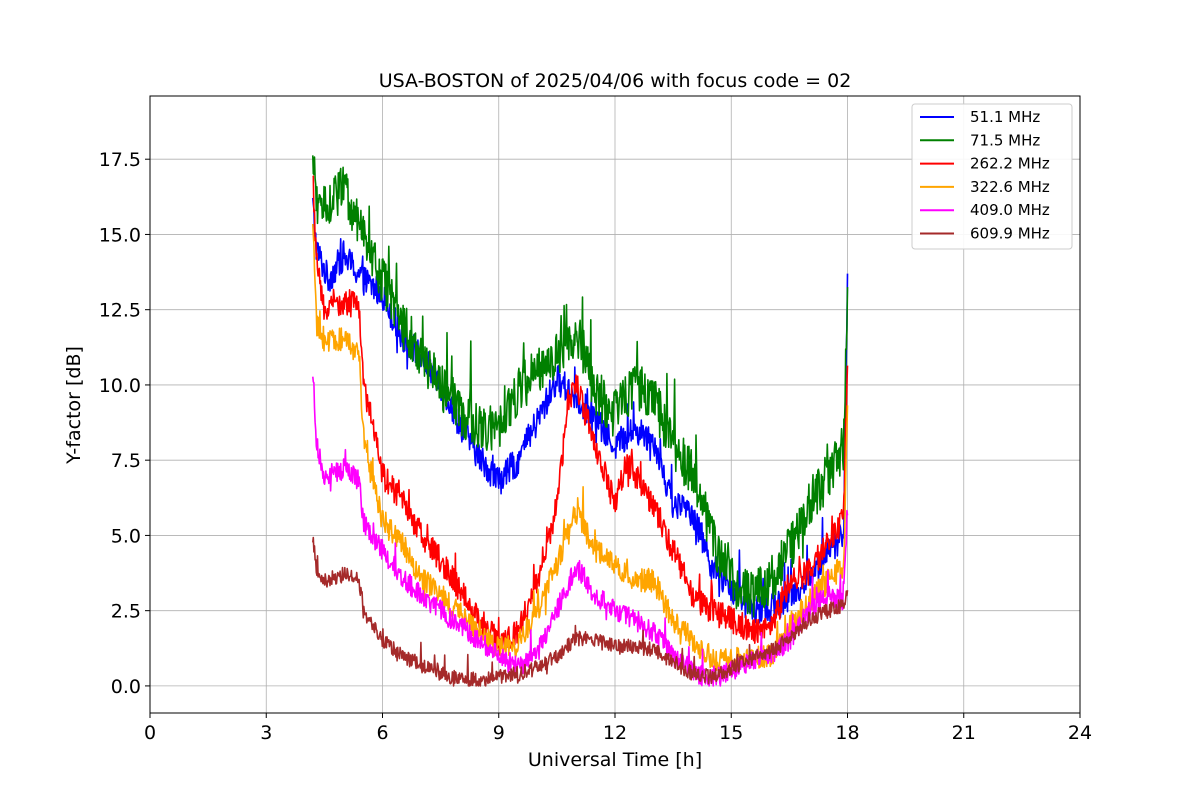 The image size is (1200, 800). Describe the element at coordinates (150, 733) in the screenshot. I see `x-tick-label: 0` at that location.